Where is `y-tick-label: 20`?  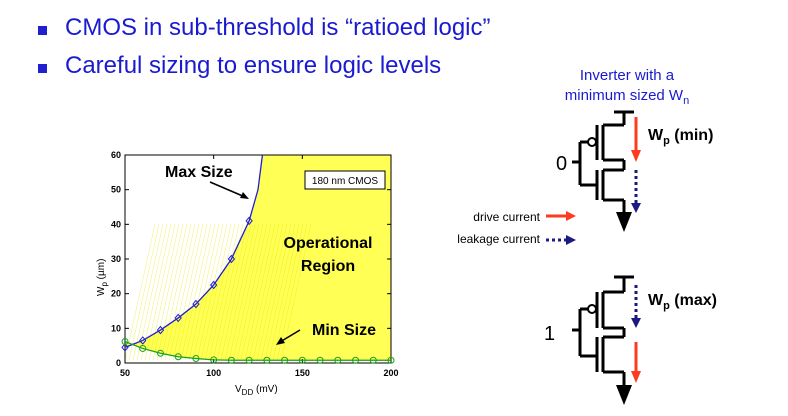
y-tick-label: 20 is located at coordinates (116, 294).